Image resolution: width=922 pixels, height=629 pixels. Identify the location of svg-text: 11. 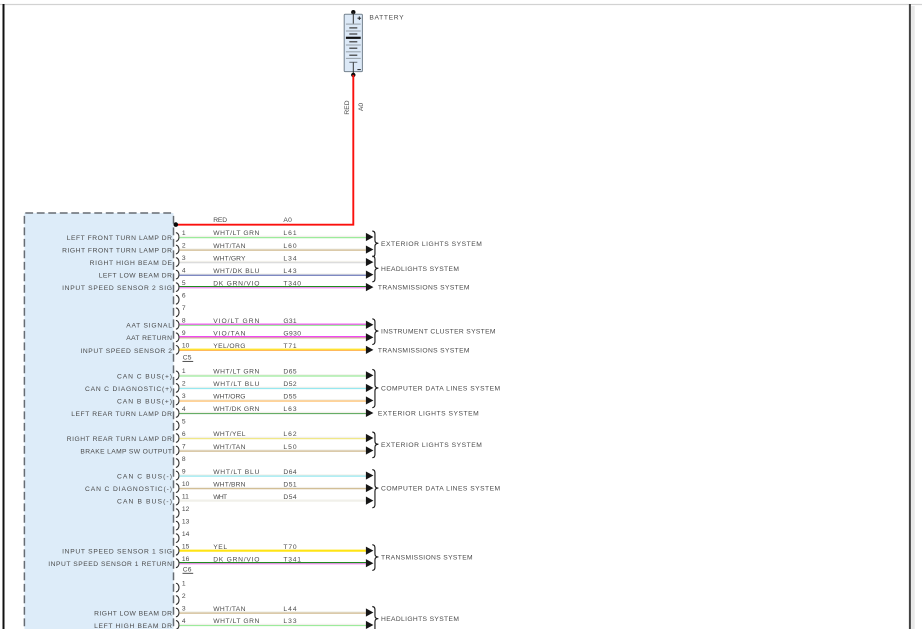
(185, 496).